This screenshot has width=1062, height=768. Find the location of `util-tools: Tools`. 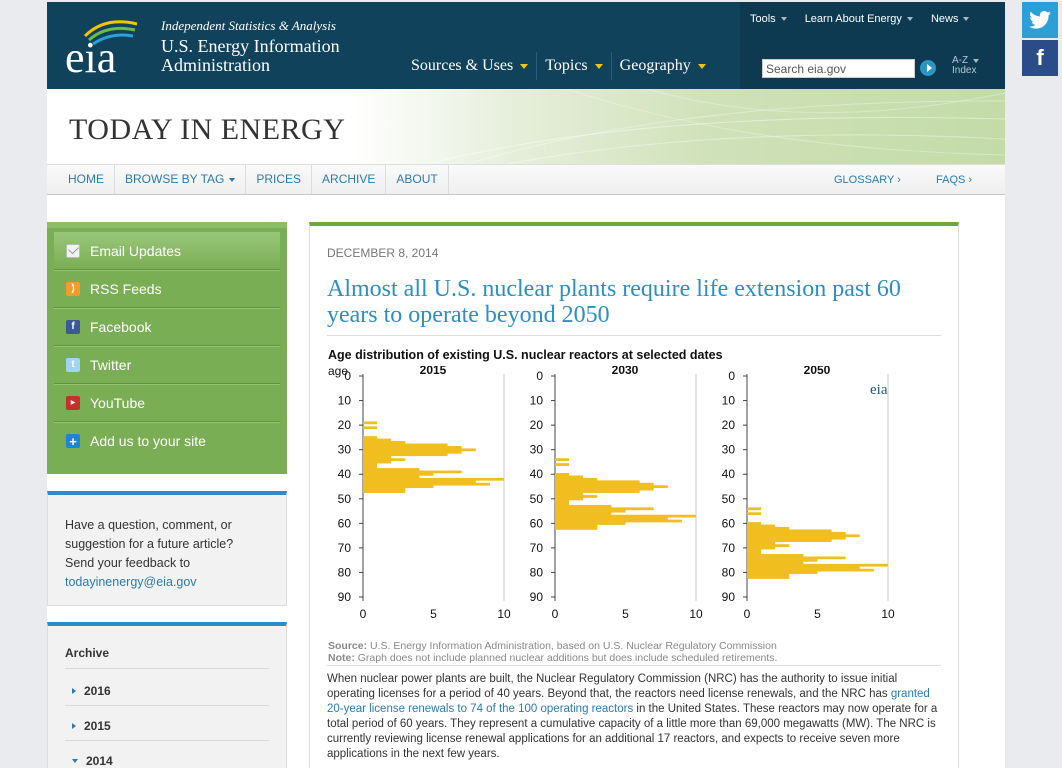

util-tools: Tools is located at coordinates (768, 19).